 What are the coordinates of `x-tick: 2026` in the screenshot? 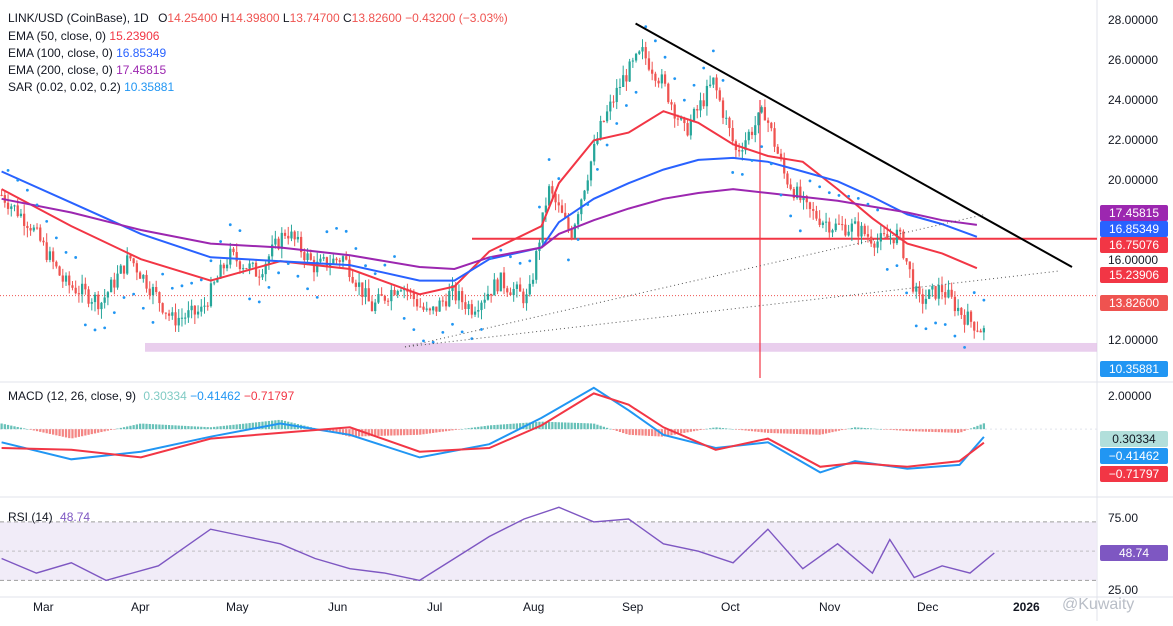 It's located at (1026, 607).